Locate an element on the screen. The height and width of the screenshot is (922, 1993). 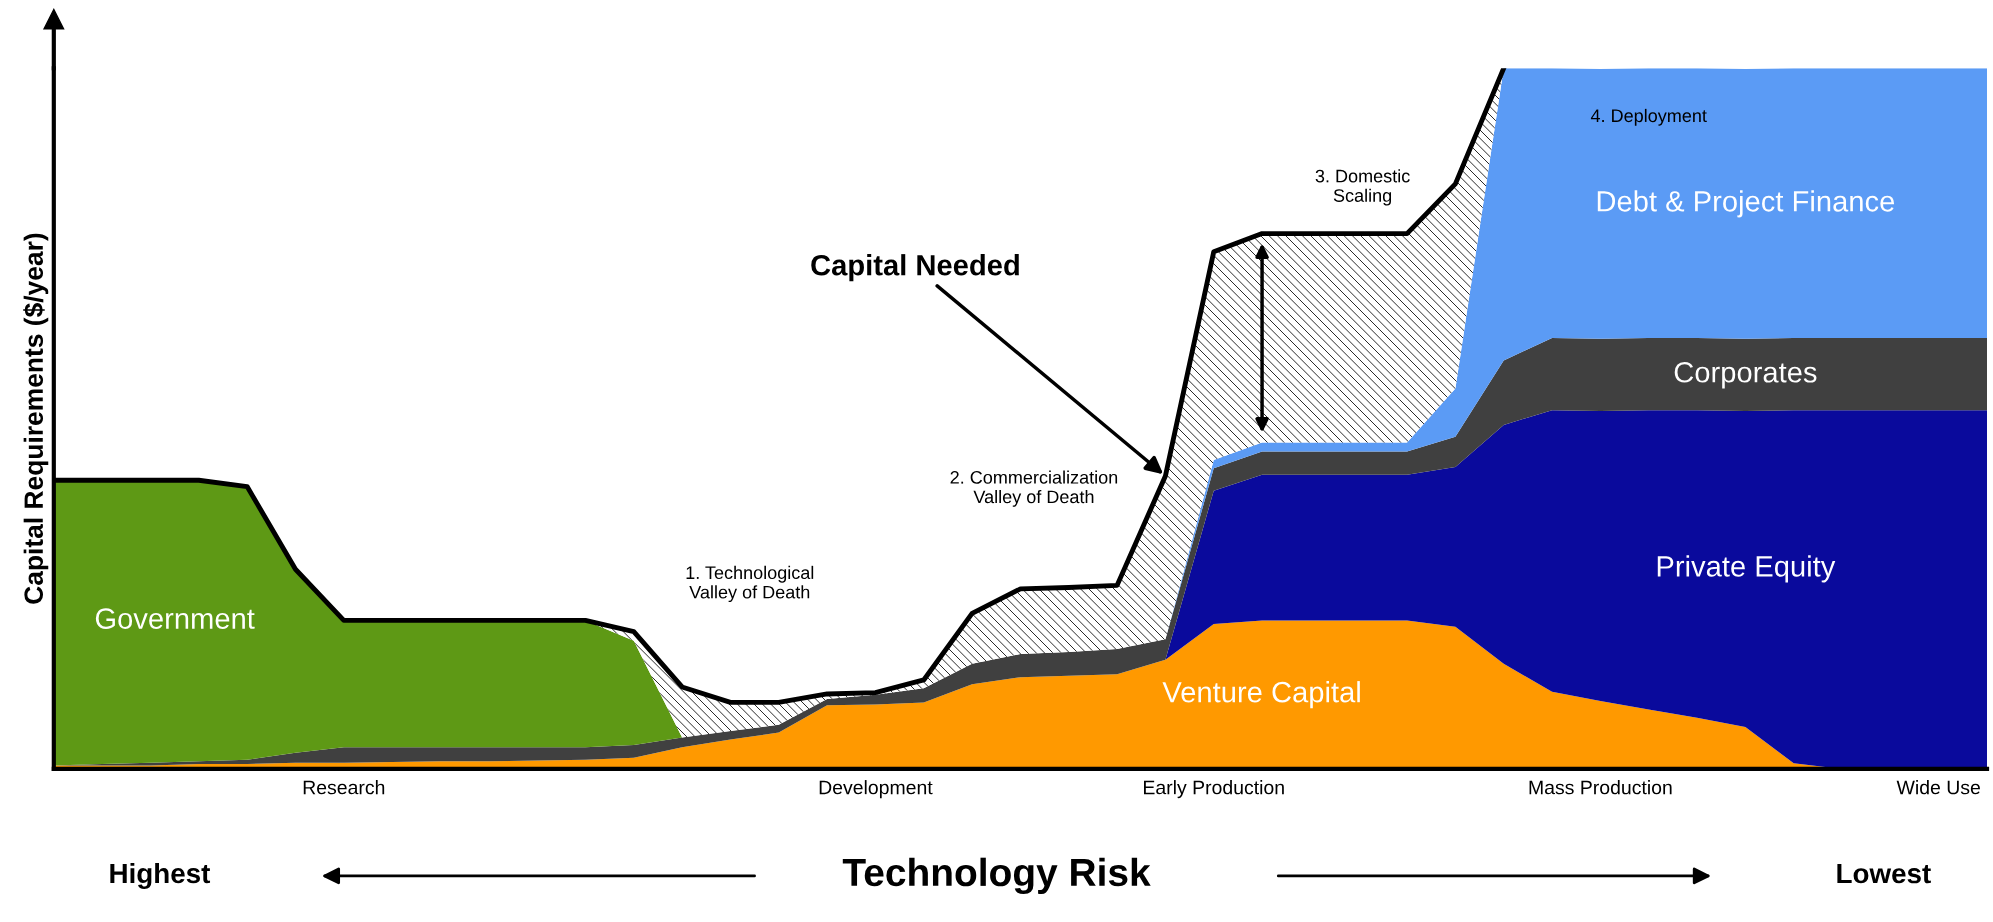
x-axis-title: Technology Risk is located at coordinates (996, 876).